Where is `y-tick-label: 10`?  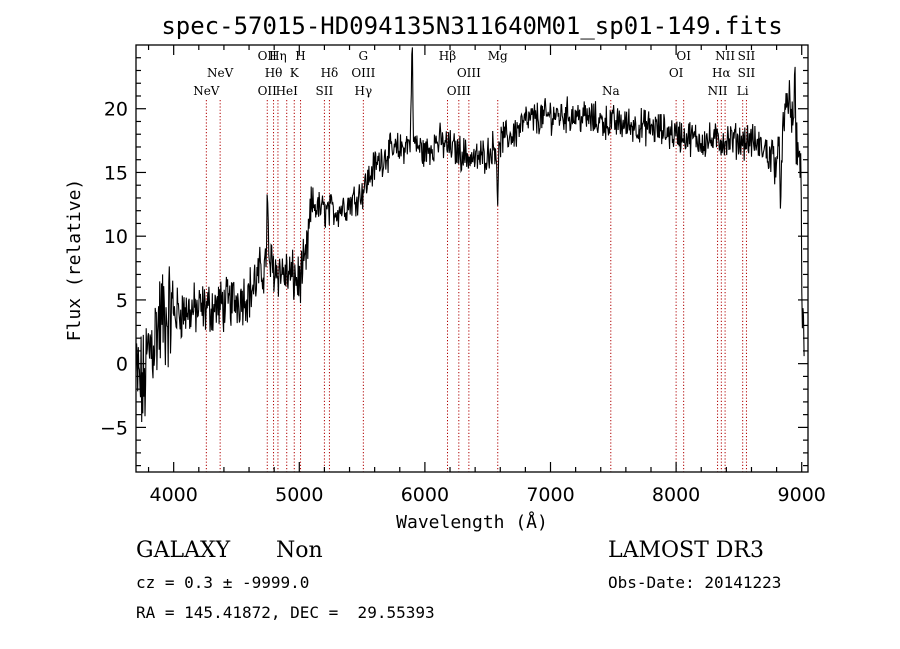 y-tick-label: 10 is located at coordinates (116, 237).